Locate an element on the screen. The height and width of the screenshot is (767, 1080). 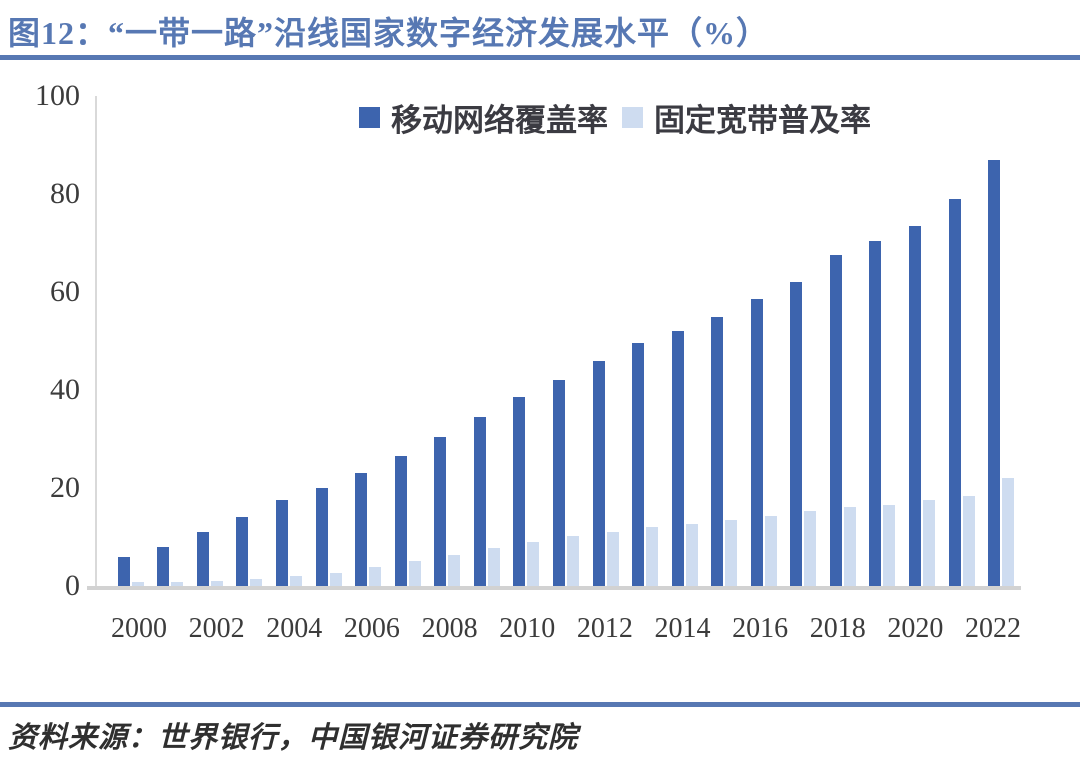
bar-mobile-2001 is located at coordinates (163, 566).